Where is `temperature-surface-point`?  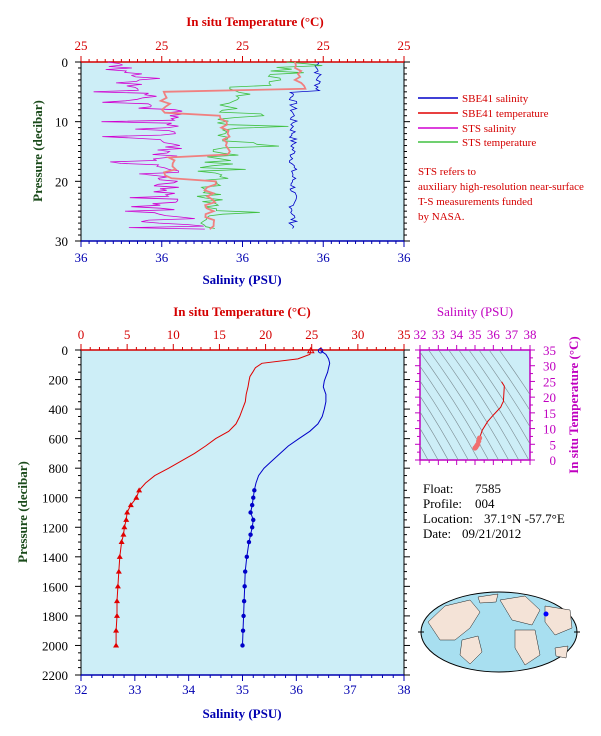 temperature-surface-point is located at coordinates (310, 350).